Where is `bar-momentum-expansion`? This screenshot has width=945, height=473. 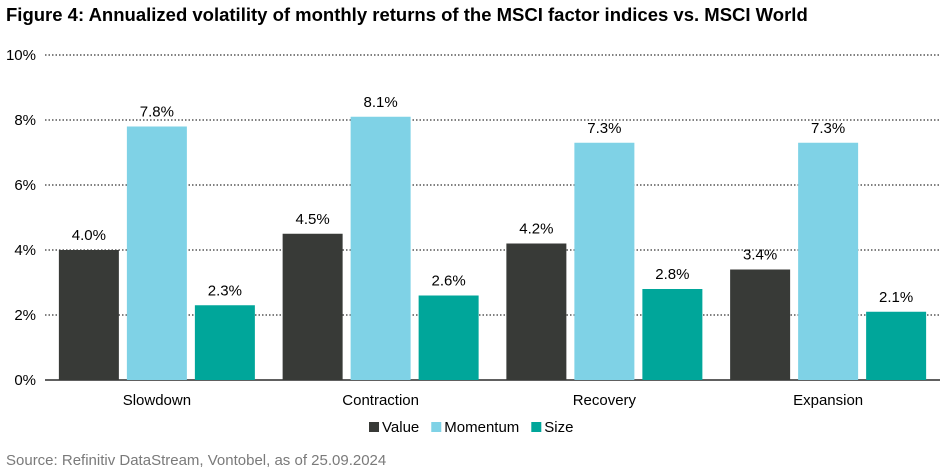
bar-momentum-expansion is located at coordinates (828, 261).